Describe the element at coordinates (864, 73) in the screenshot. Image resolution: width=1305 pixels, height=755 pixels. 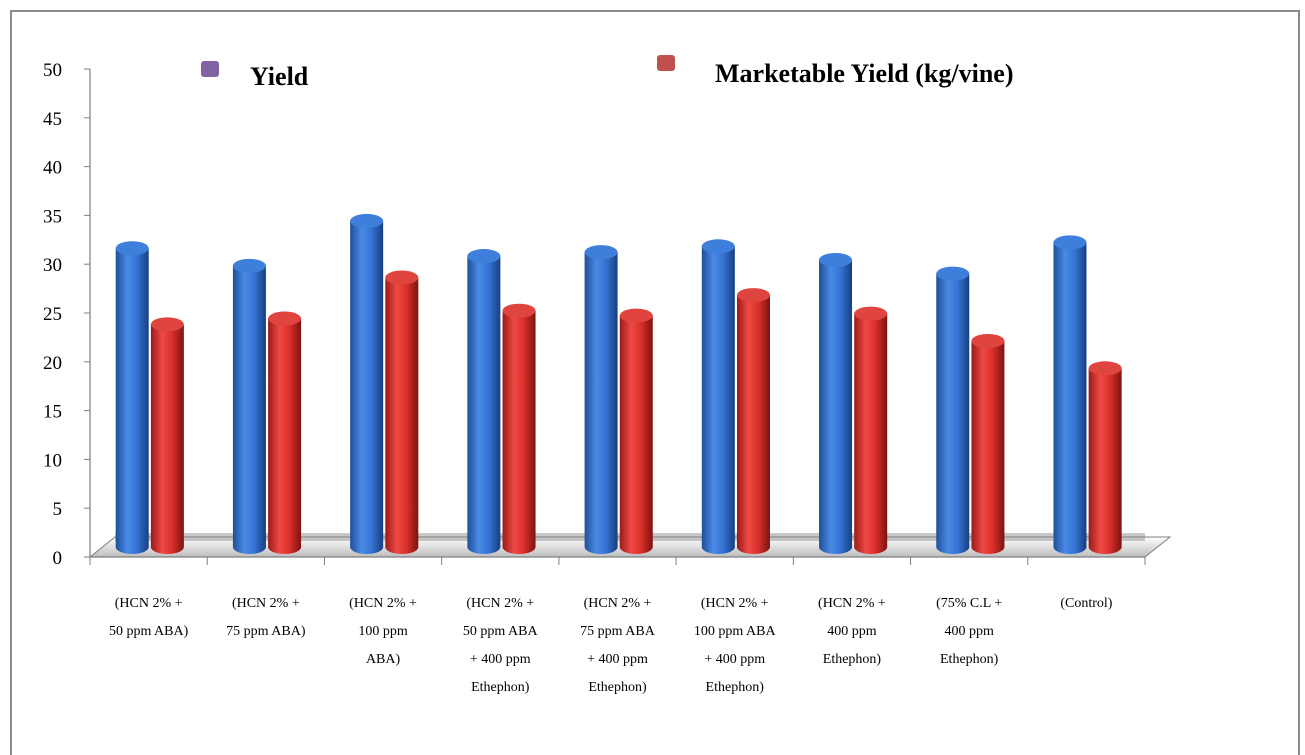
I see `legend-label: Marketable Yield (kg/vine)` at that location.